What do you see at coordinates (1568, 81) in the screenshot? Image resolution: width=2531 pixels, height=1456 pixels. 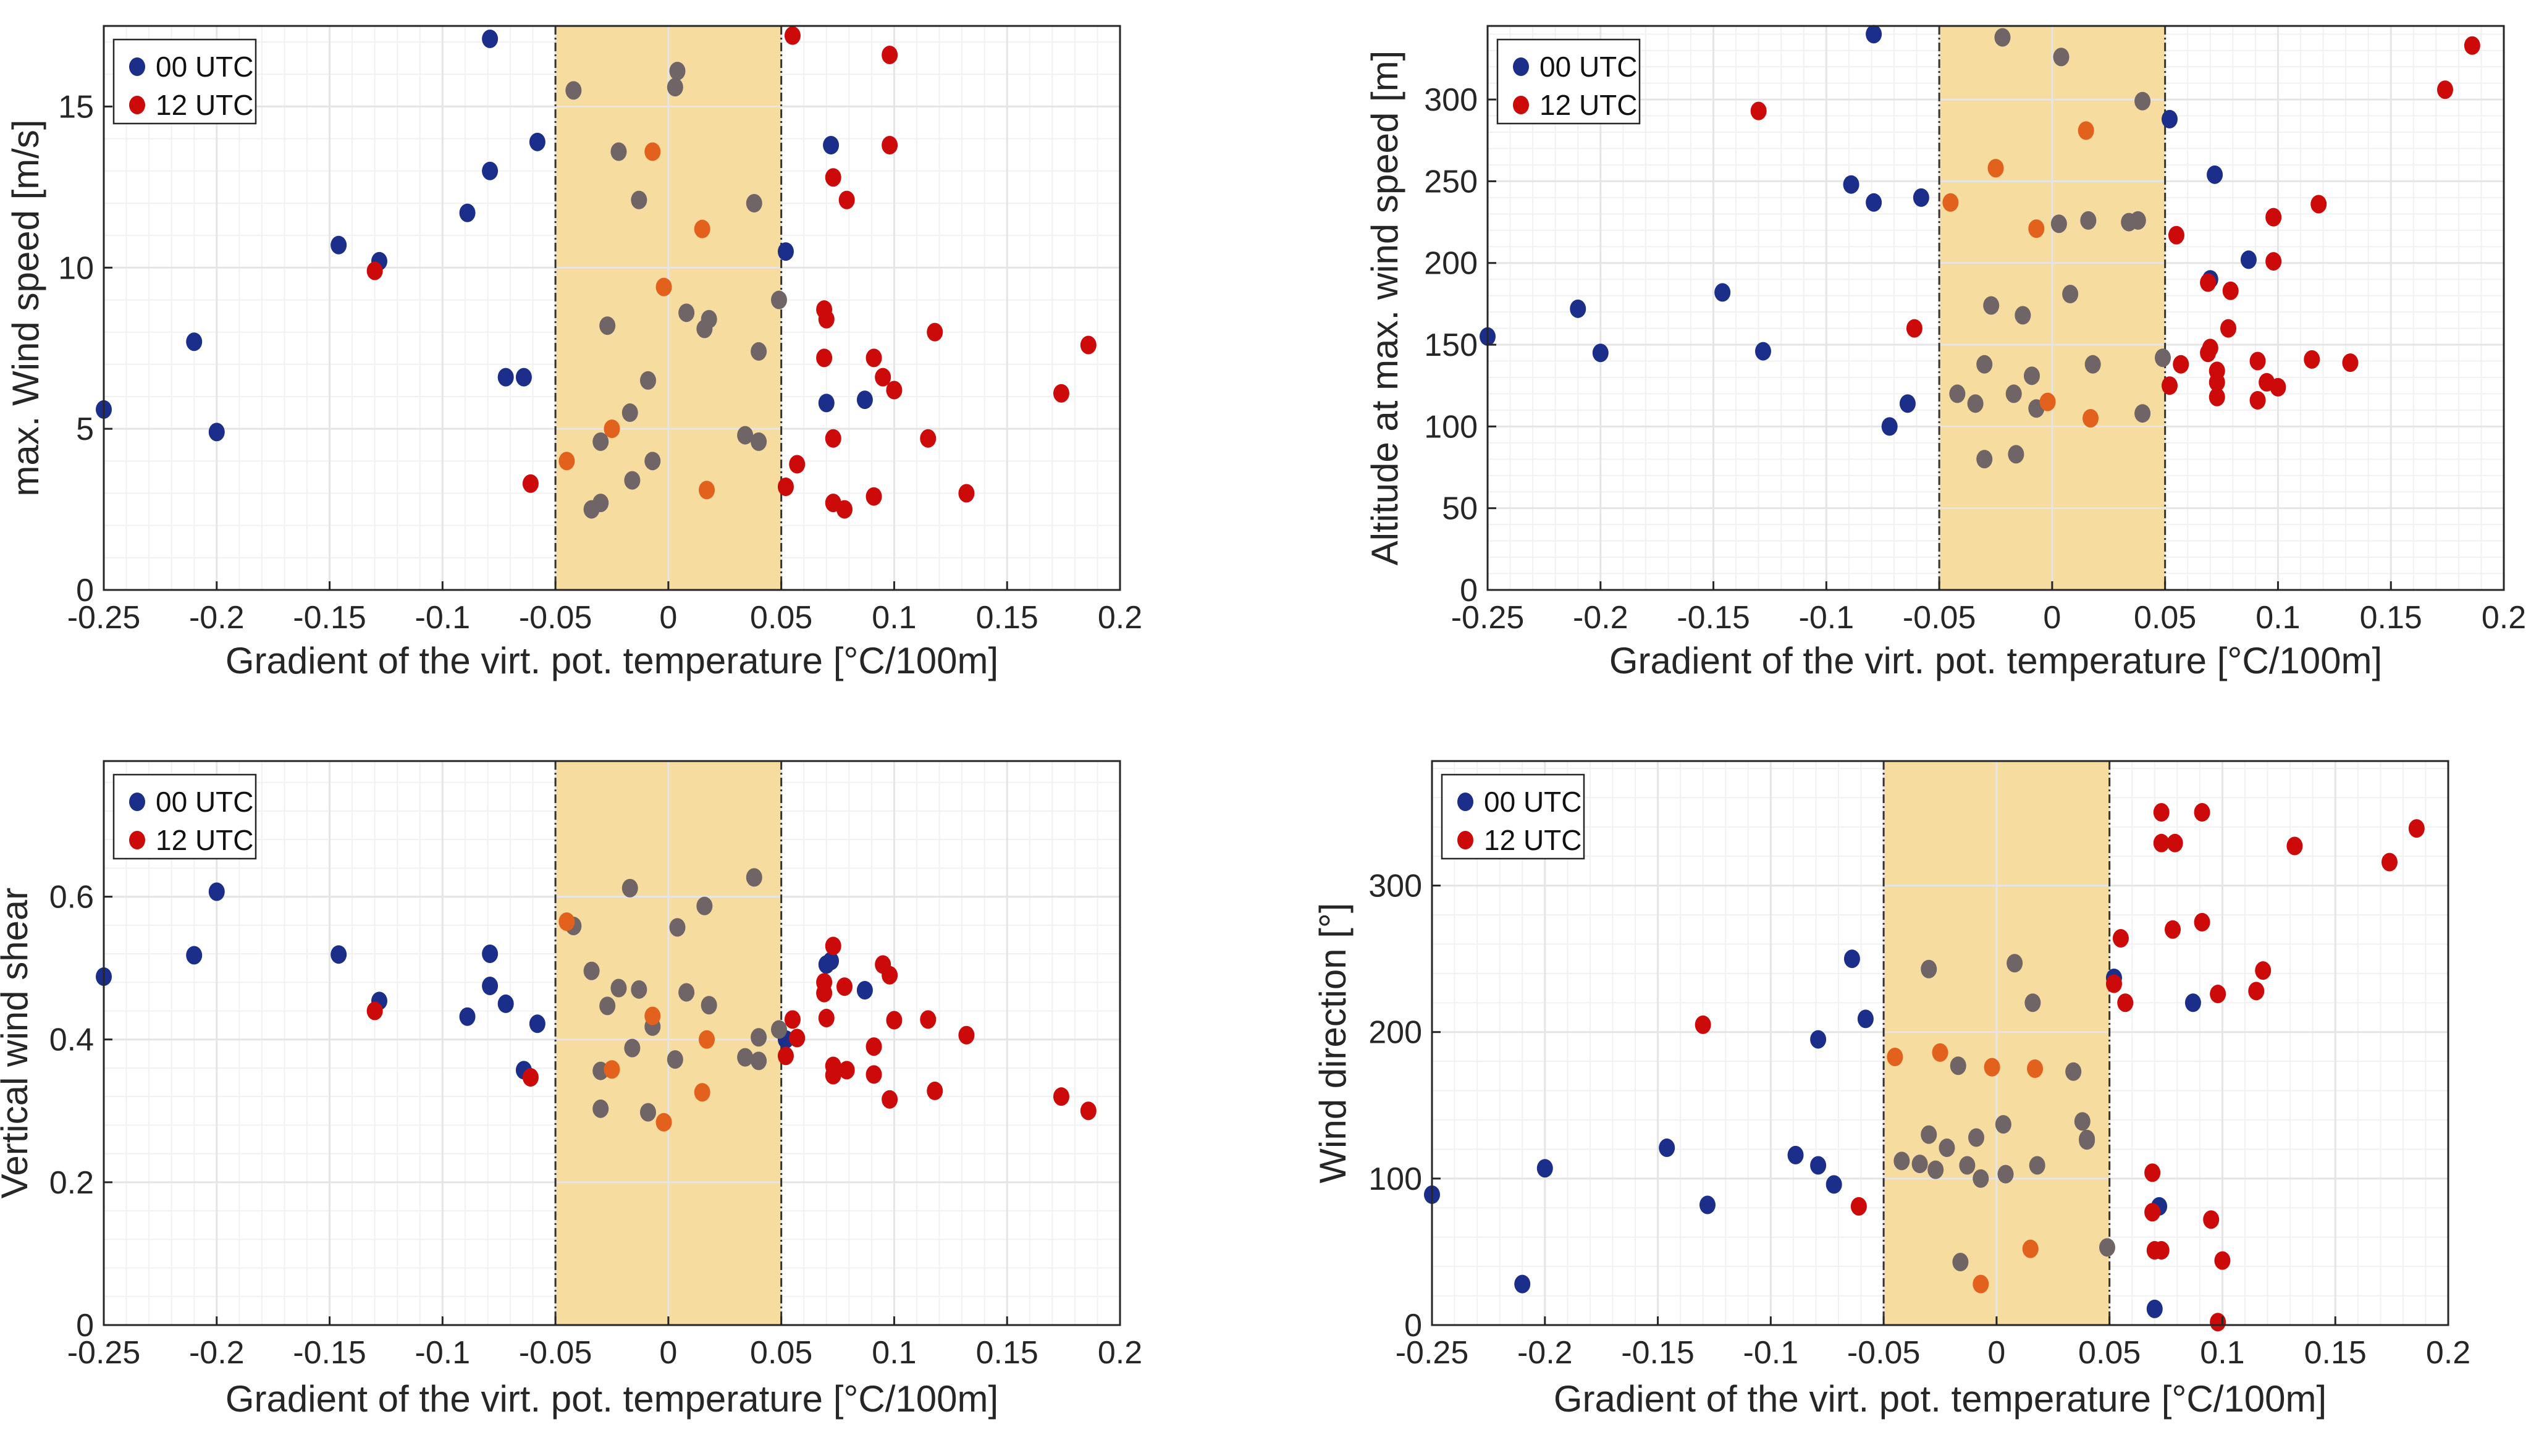 I see `legend-box` at bounding box center [1568, 81].